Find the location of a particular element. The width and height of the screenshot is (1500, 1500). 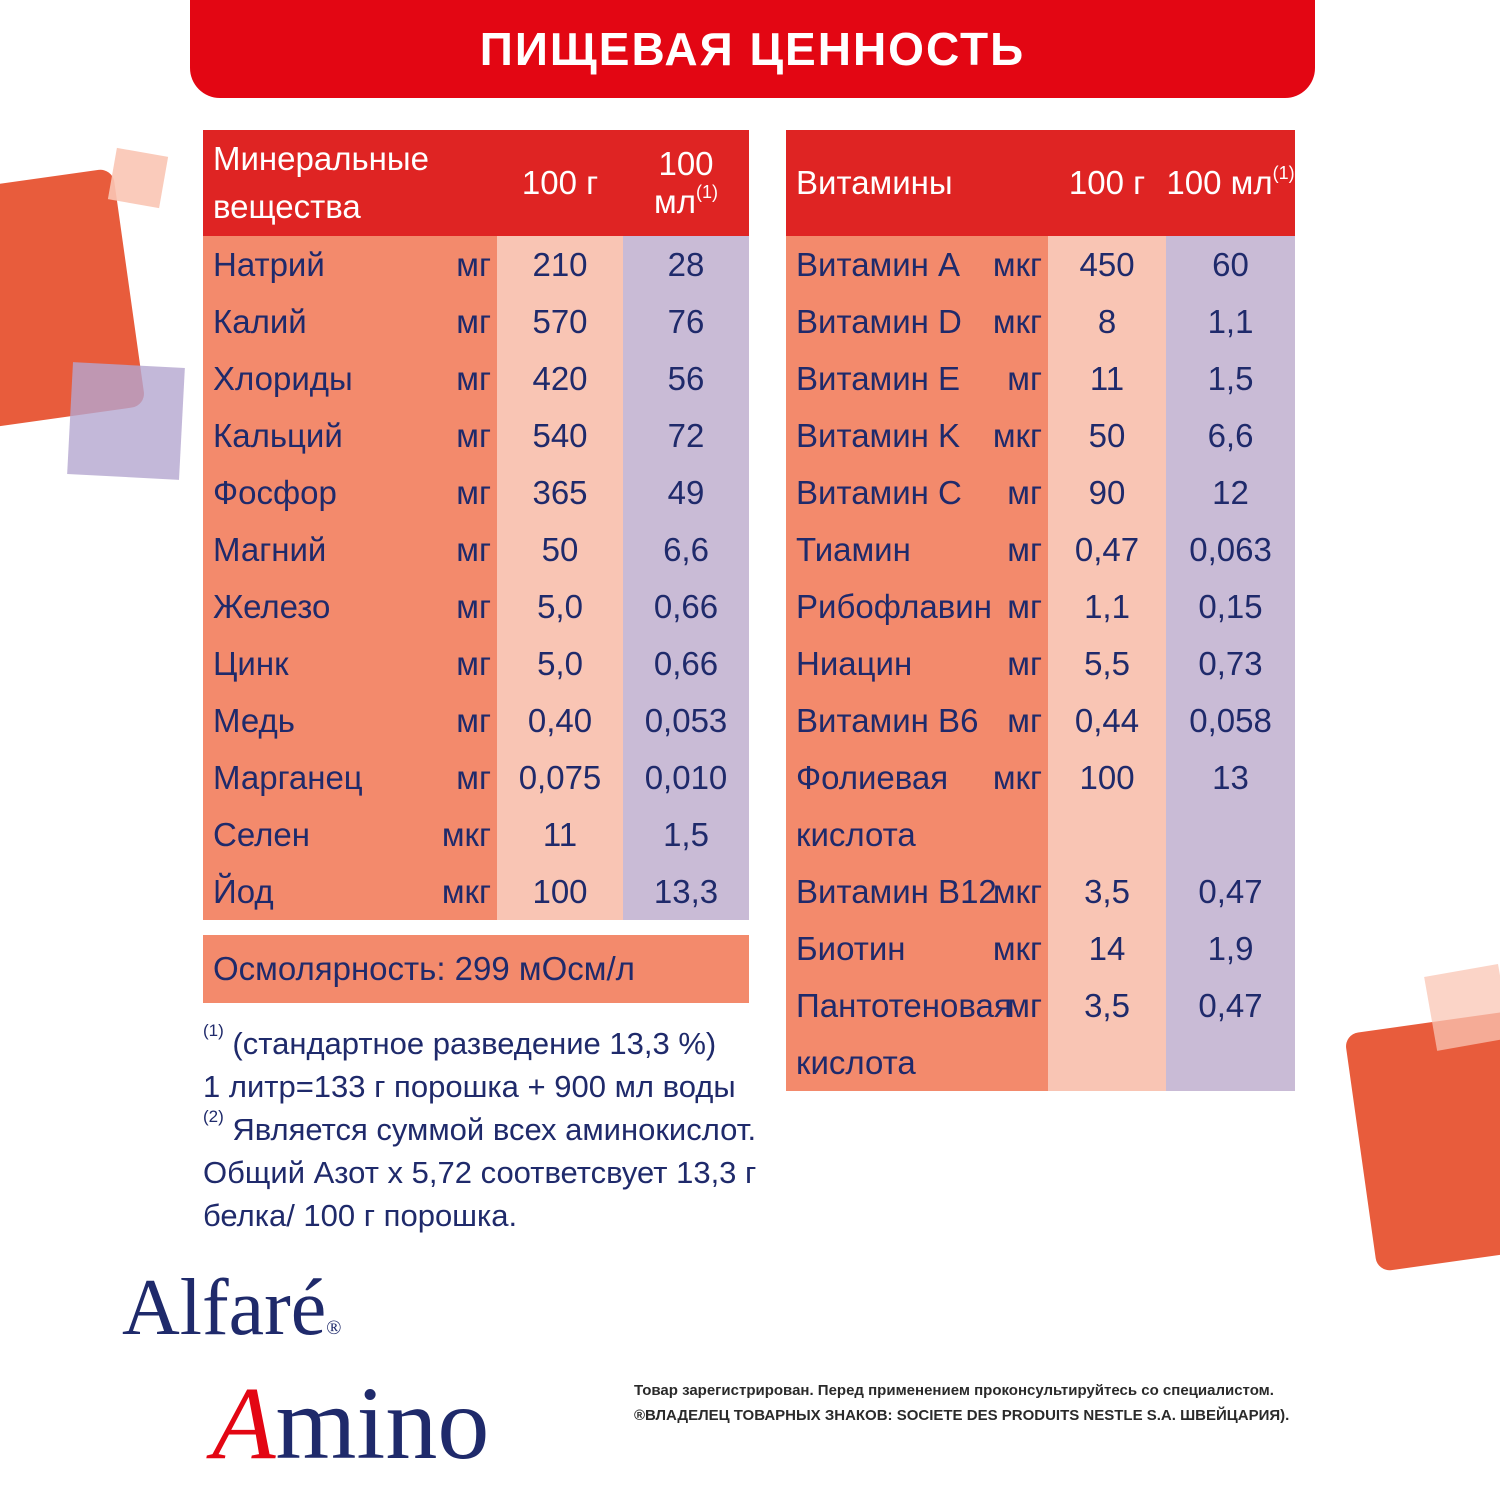

value-100ml: 0,053 is located at coordinates (686, 720).